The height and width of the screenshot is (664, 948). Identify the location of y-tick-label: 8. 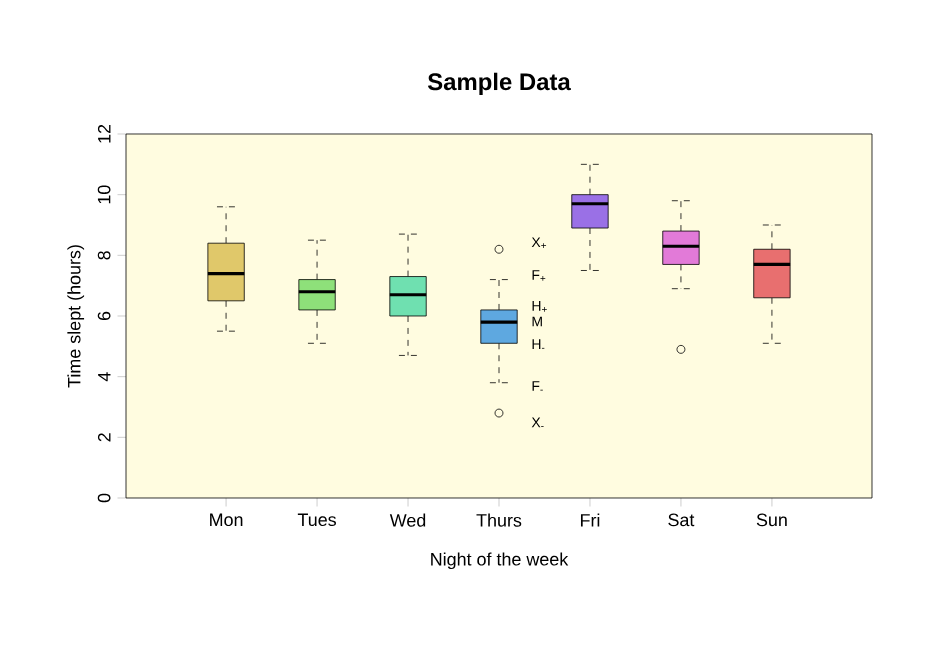
(104, 255).